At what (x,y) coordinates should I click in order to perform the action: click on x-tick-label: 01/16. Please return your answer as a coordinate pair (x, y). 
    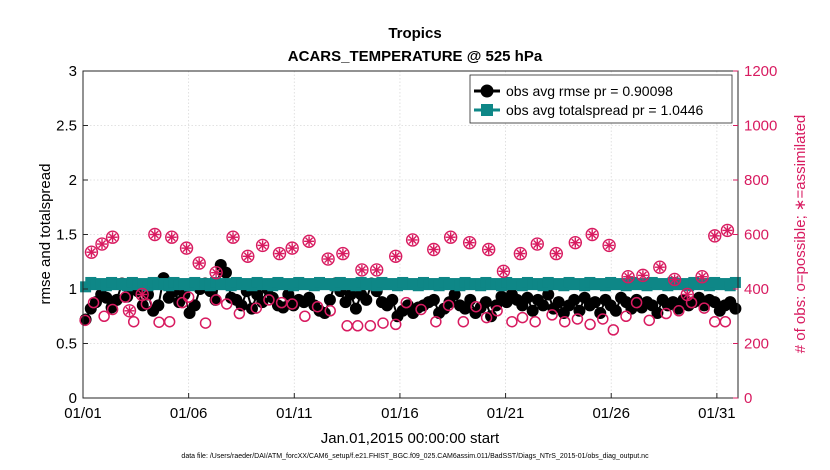
    Looking at the image, I should click on (400, 413).